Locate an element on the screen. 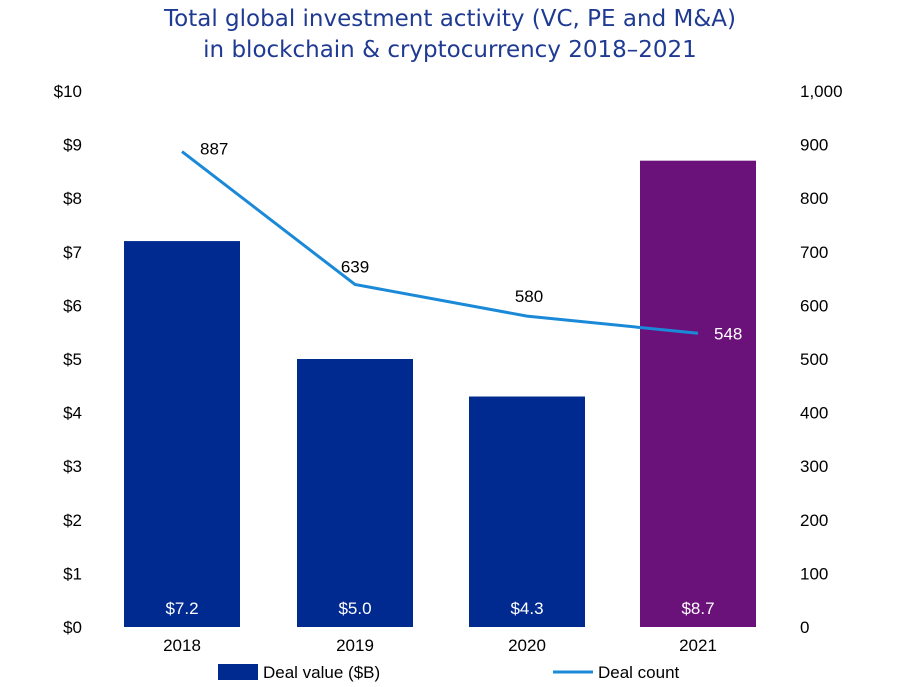 This screenshot has height=687, width=900. right-axis-tick-label: 600 is located at coordinates (814, 305).